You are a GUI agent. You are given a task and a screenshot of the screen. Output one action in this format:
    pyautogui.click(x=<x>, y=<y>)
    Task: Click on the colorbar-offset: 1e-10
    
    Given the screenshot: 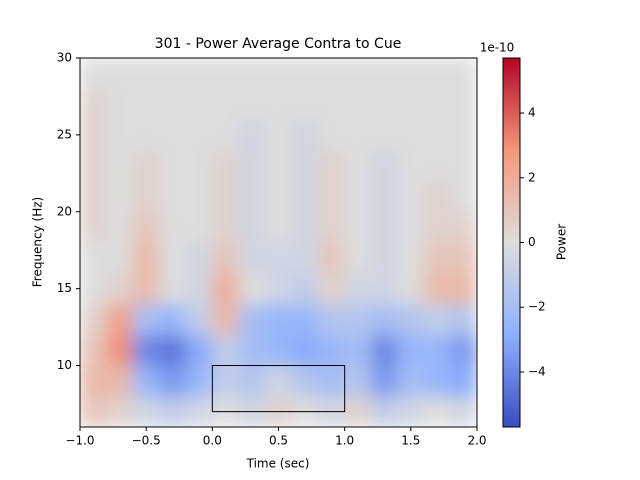 What is the action you would take?
    pyautogui.click(x=497, y=48)
    